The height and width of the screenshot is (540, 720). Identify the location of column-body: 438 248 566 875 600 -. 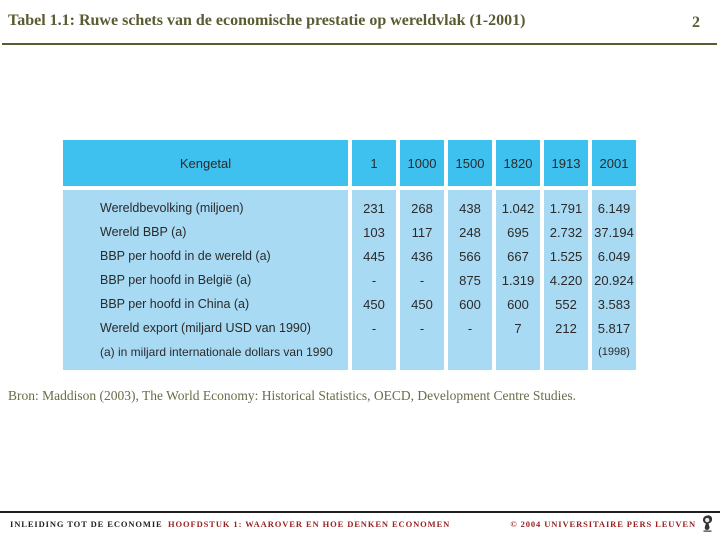
(470, 280).